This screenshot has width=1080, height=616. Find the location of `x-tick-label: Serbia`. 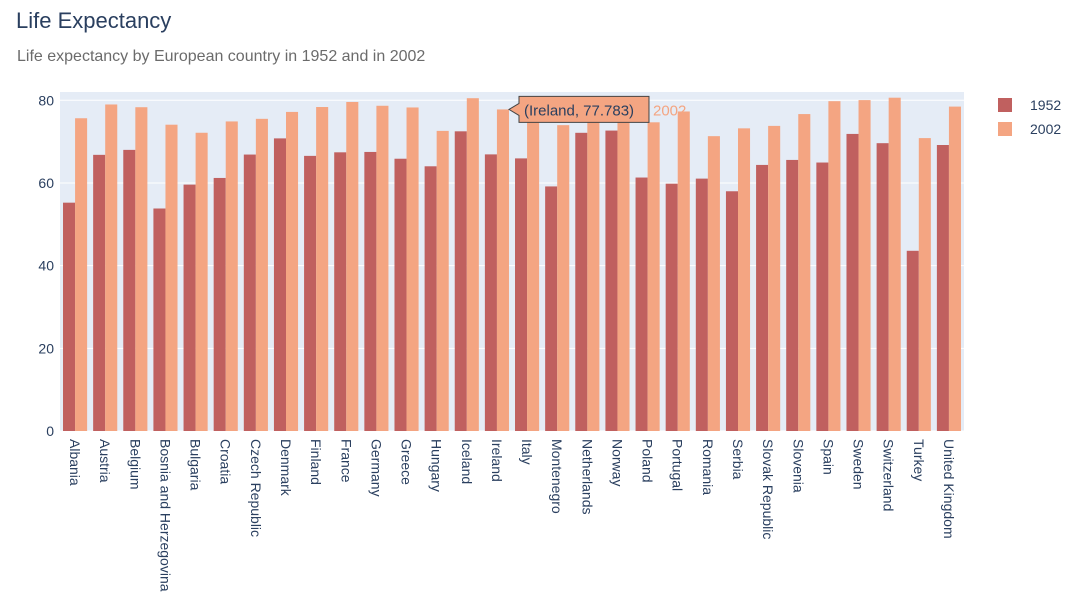

x-tick-label: Serbia is located at coordinates (738, 459).